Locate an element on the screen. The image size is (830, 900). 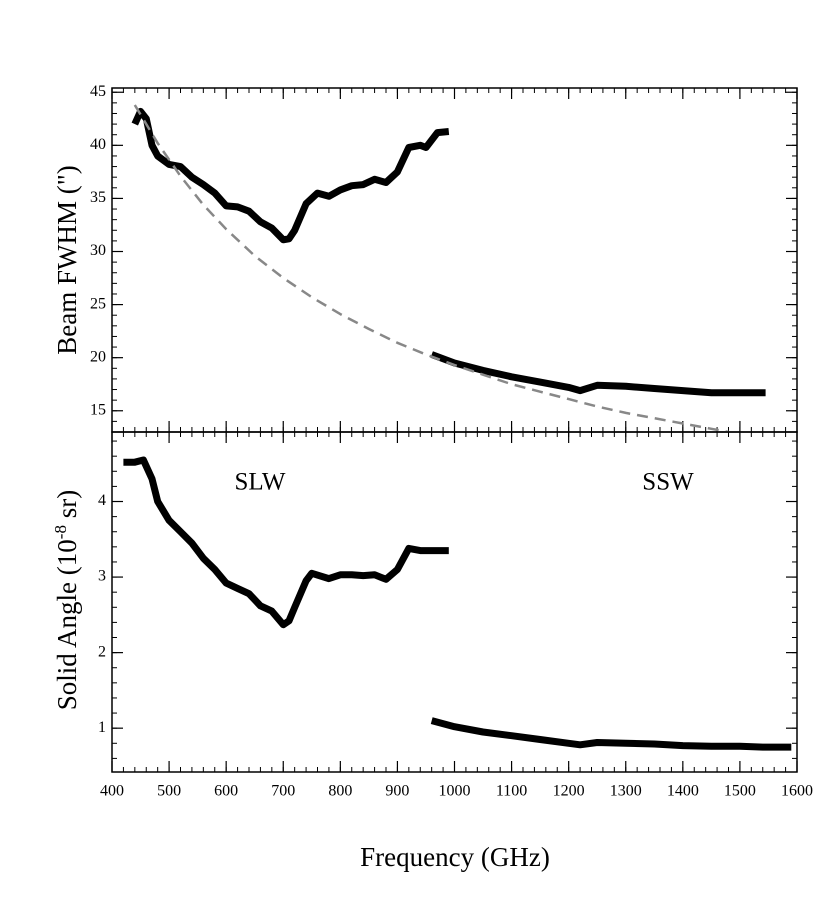
x-tick-label: 1500 is located at coordinates (740, 791).